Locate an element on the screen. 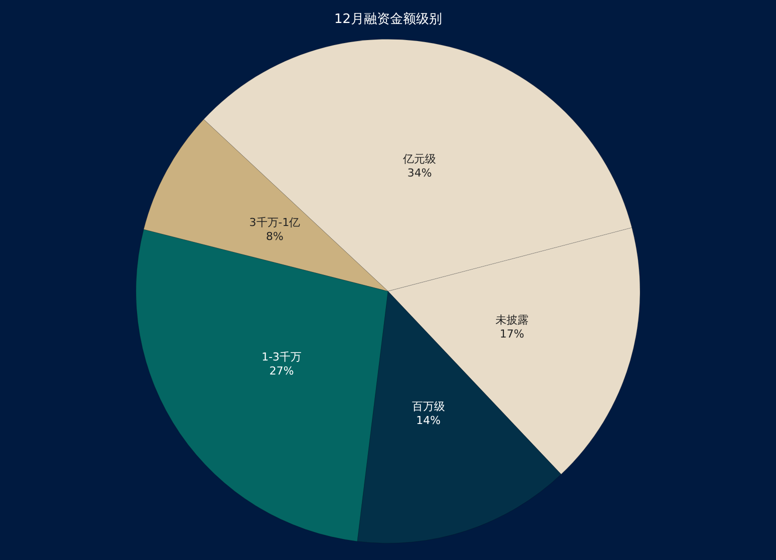 This screenshot has width=776, height=560. slice-label: 亿元级 is located at coordinates (419, 159).